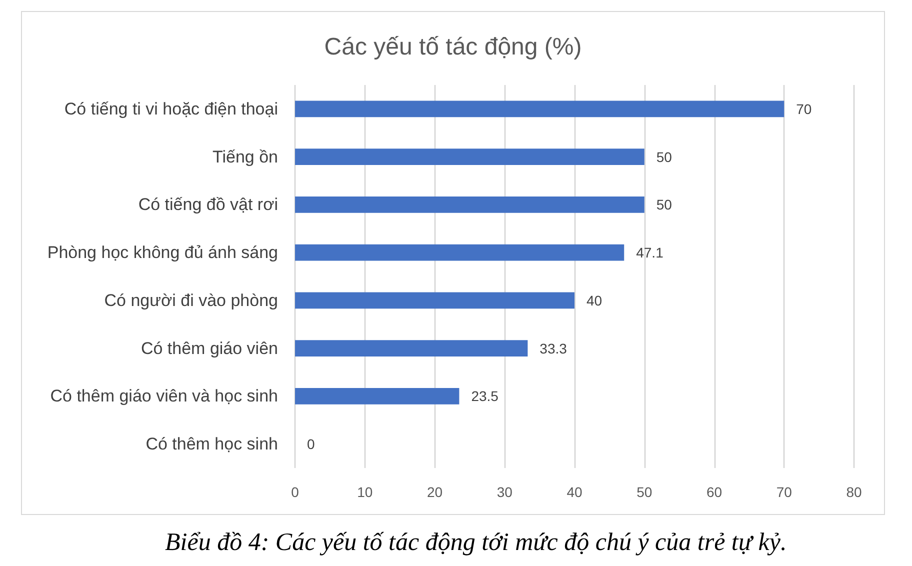 The width and height of the screenshot is (912, 566). What do you see at coordinates (209, 348) in the screenshot?
I see `y-tick-label: Có thêm giáo viên` at bounding box center [209, 348].